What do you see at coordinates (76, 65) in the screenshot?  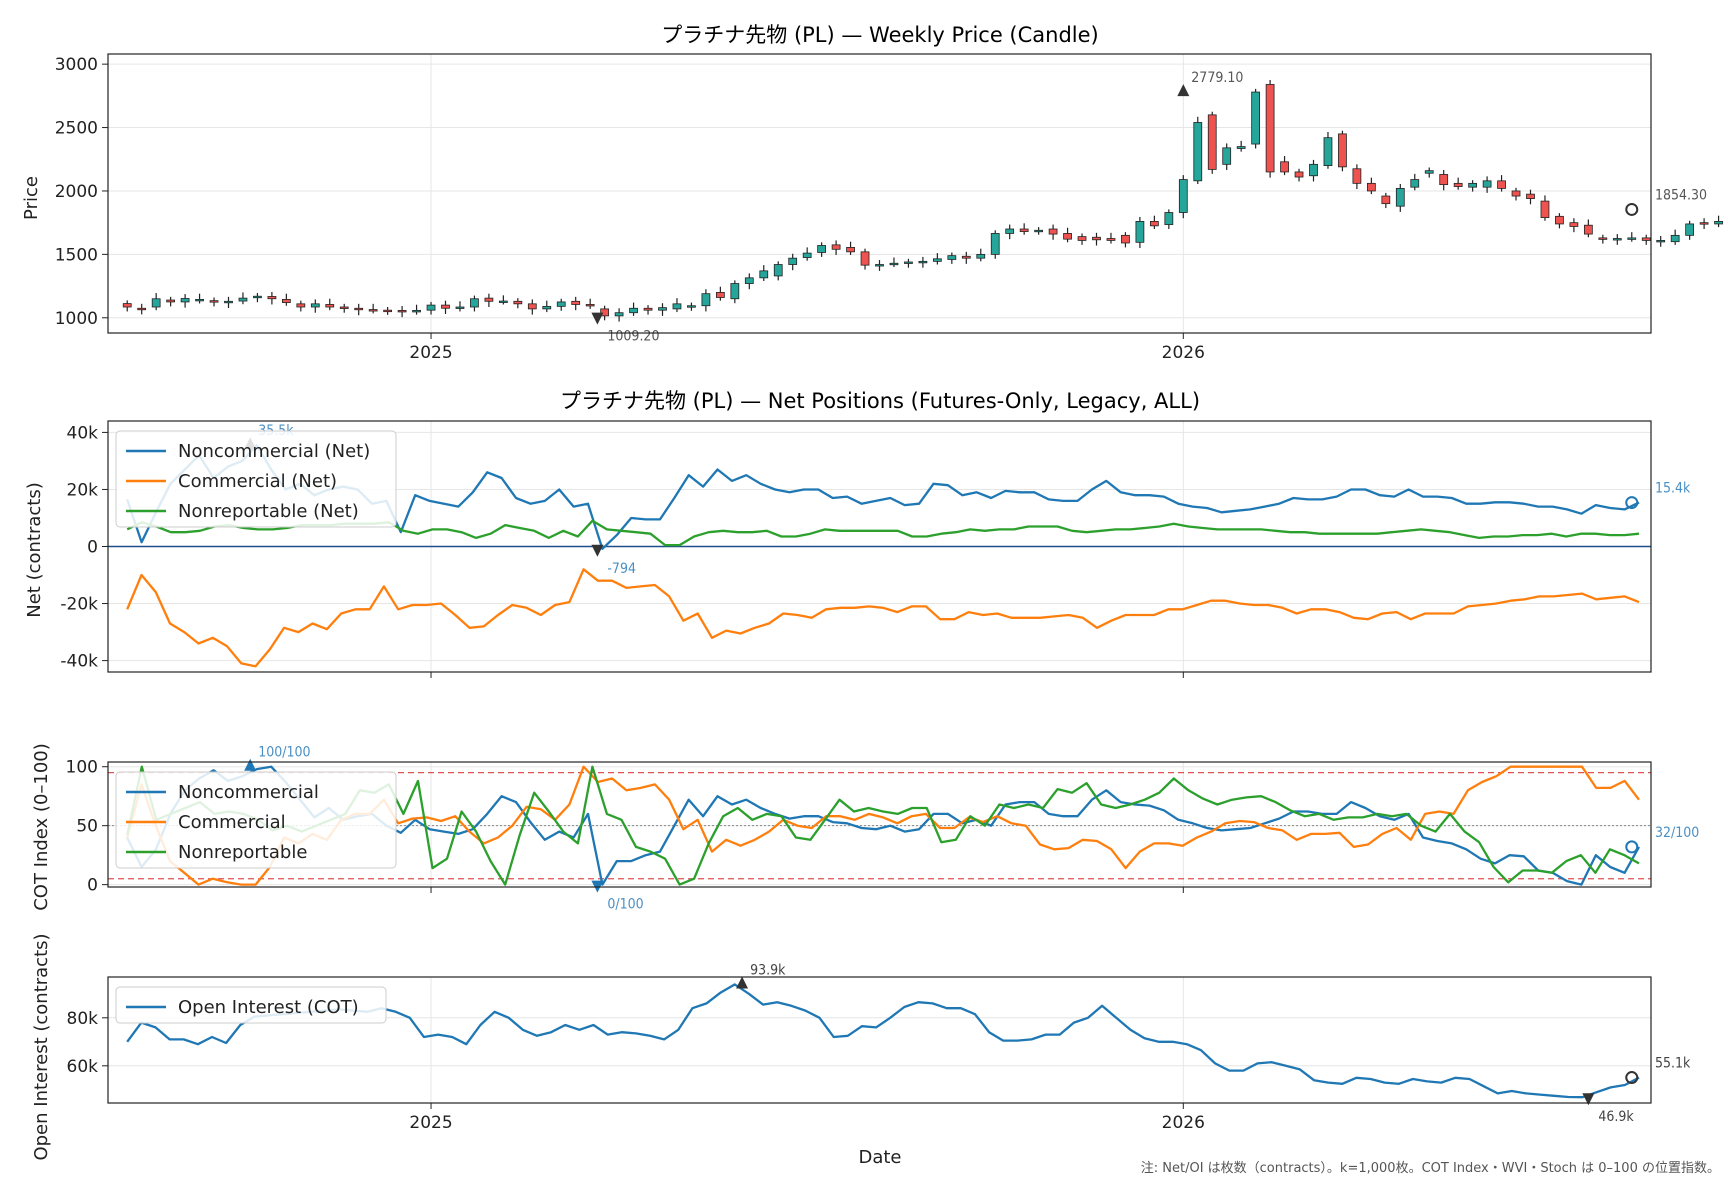 I see `y-tick-label: 3000` at bounding box center [76, 65].